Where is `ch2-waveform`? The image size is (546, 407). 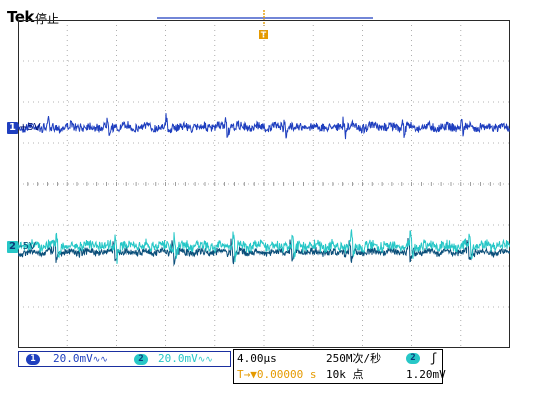 ch2-waveform is located at coordinates (264, 246).